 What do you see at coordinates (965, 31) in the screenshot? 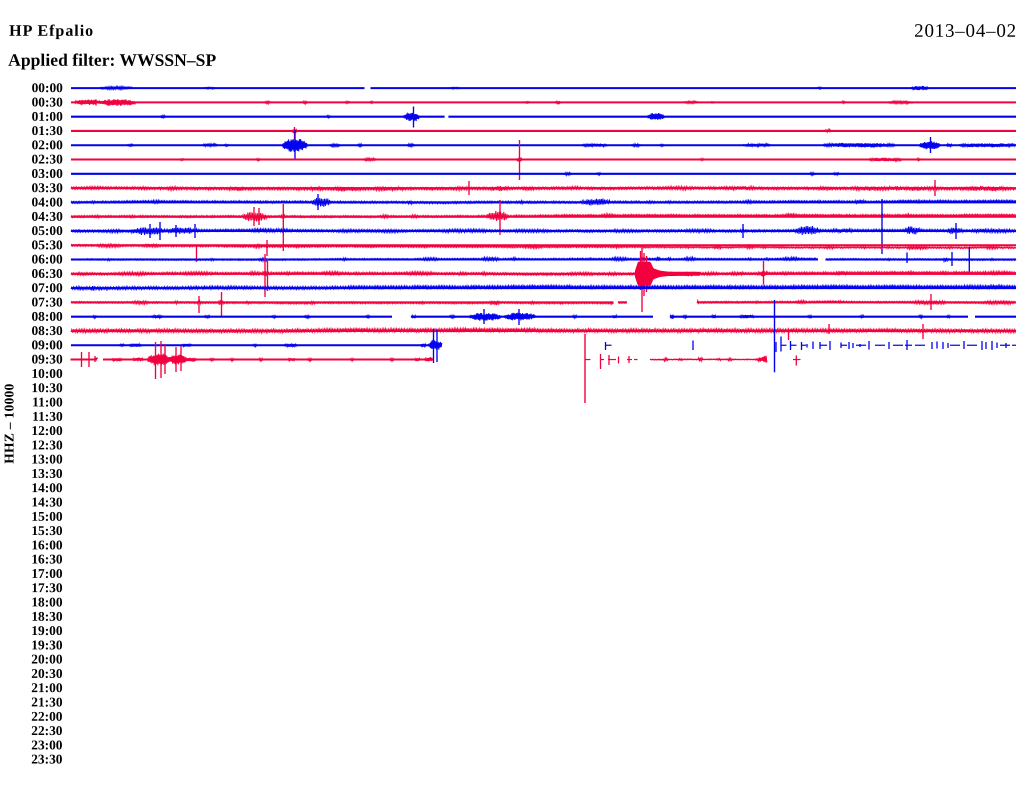
I see `svg-text: 2013–04–02` at bounding box center [965, 31].